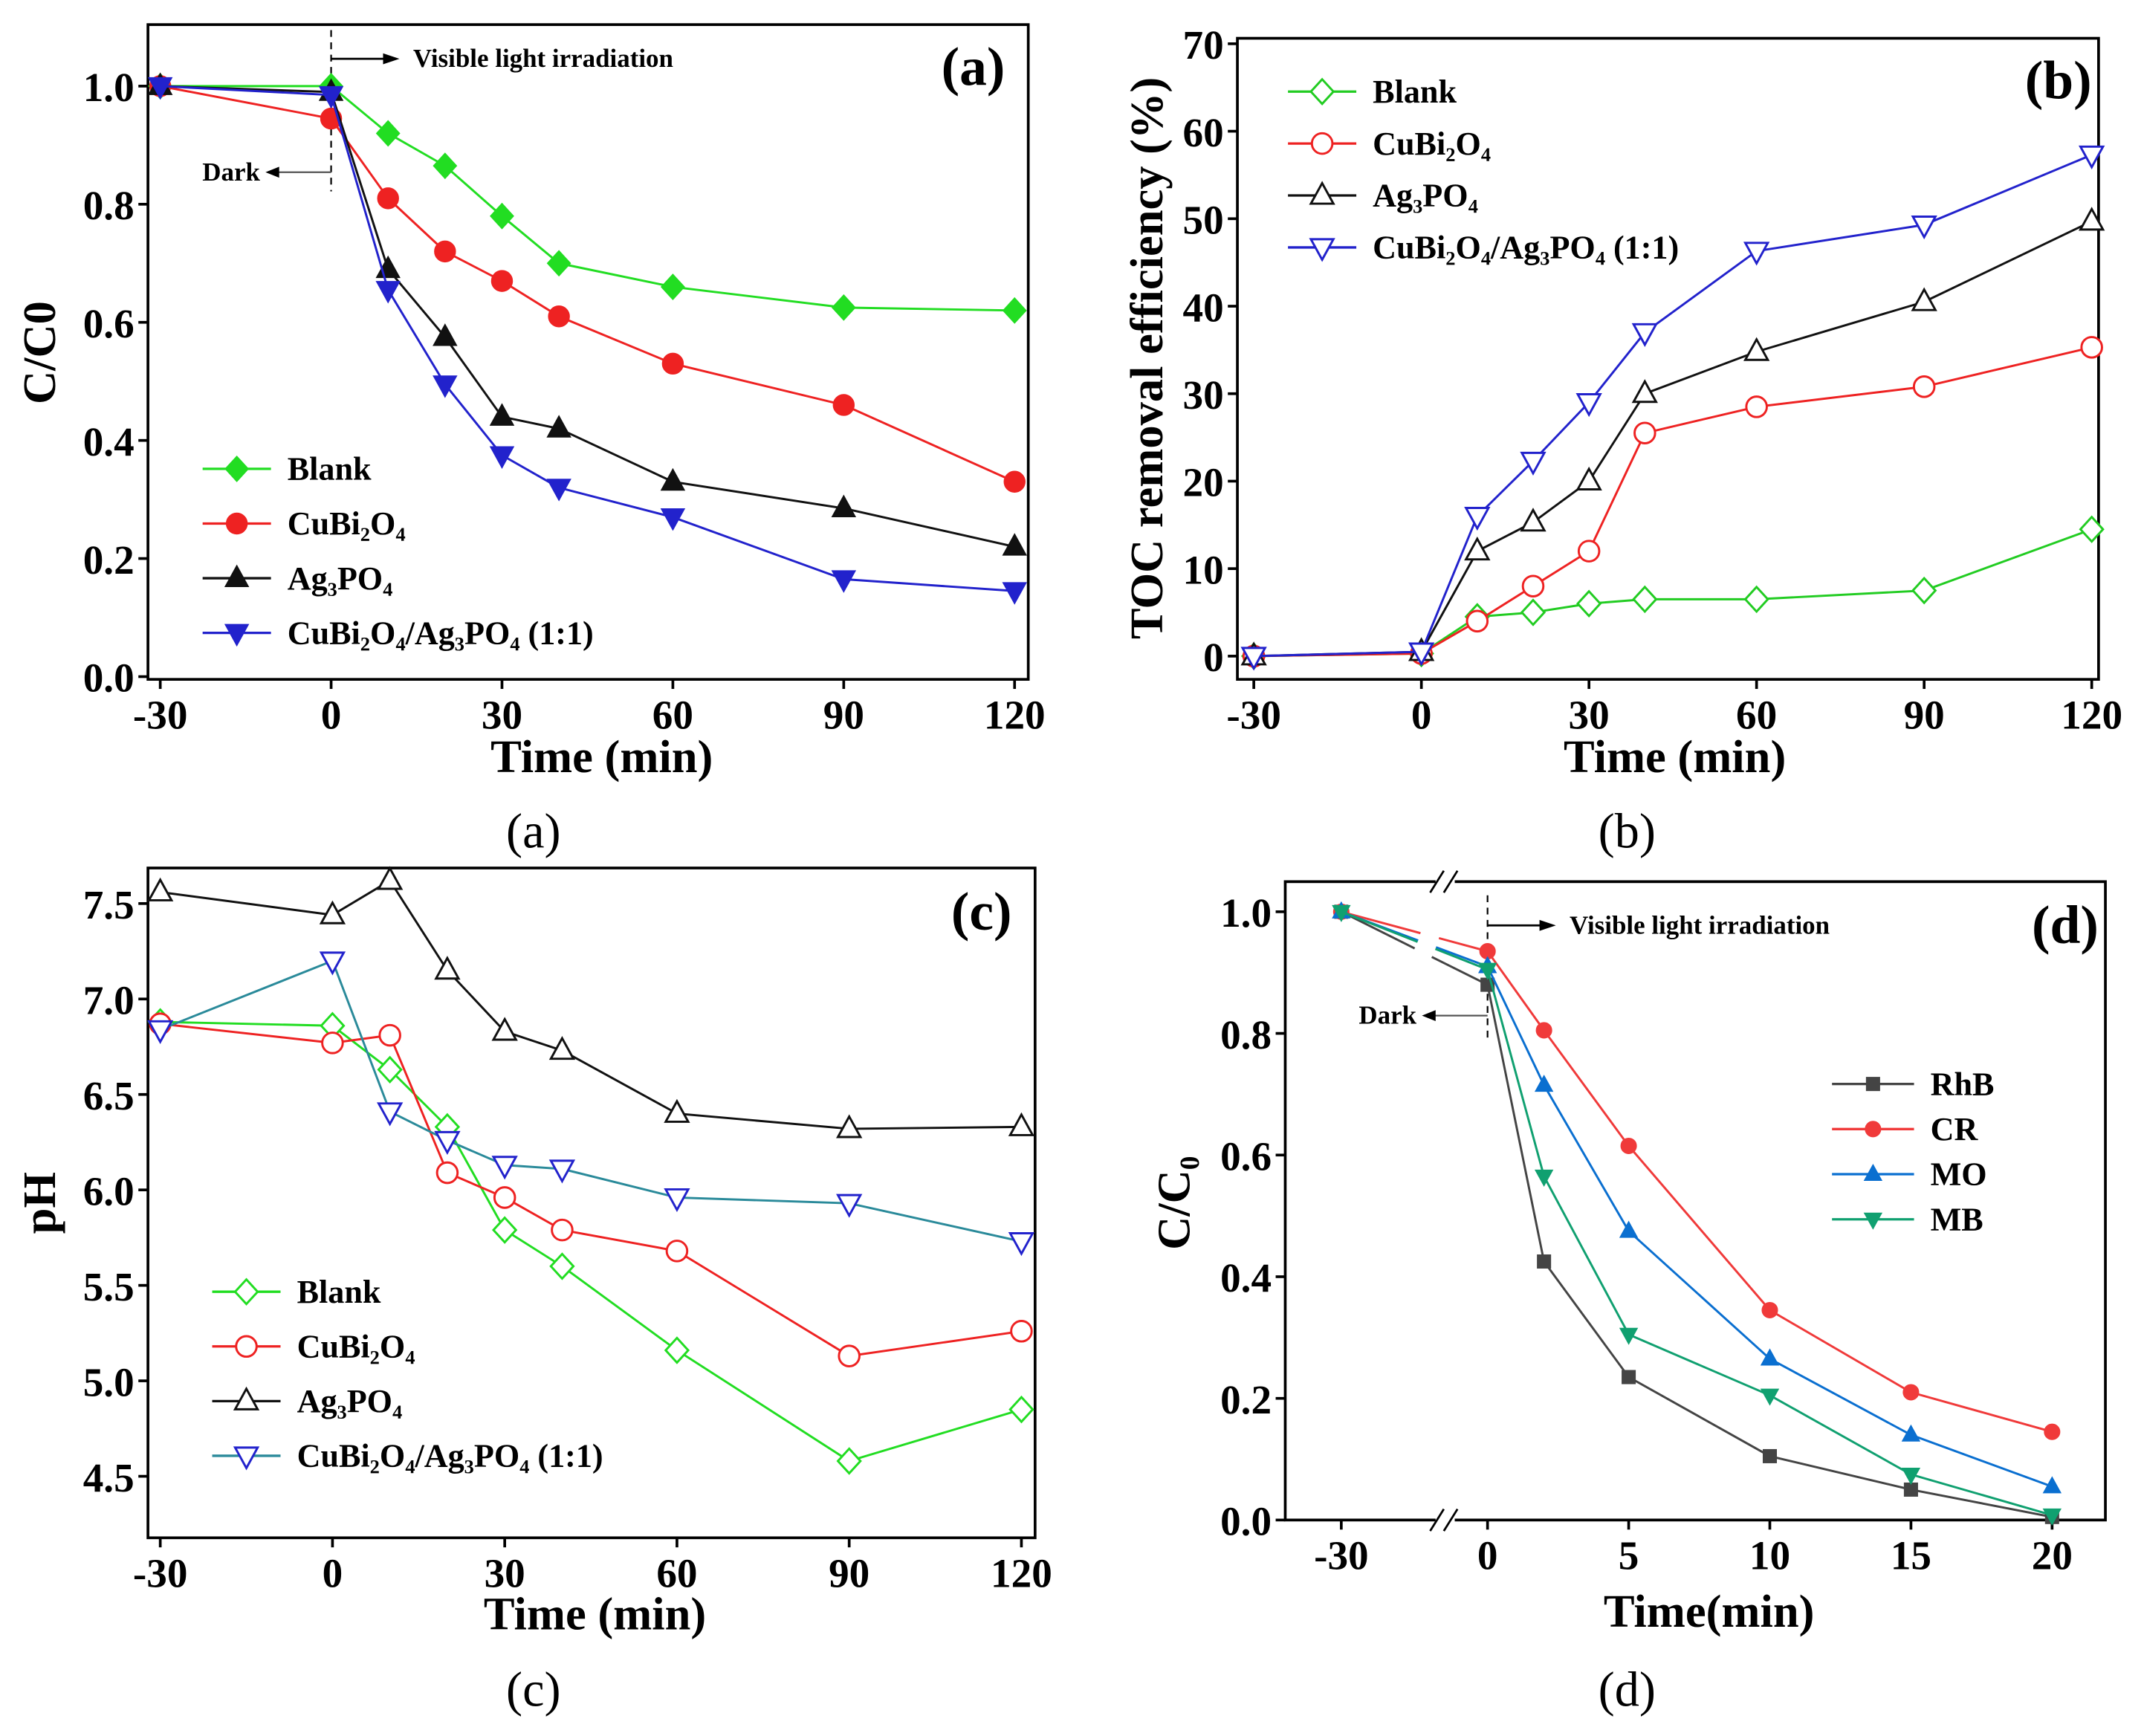 This screenshot has width=2144, height=1736. What do you see at coordinates (1203, 482) in the screenshot?
I see `y-tick-label: 20` at bounding box center [1203, 482].